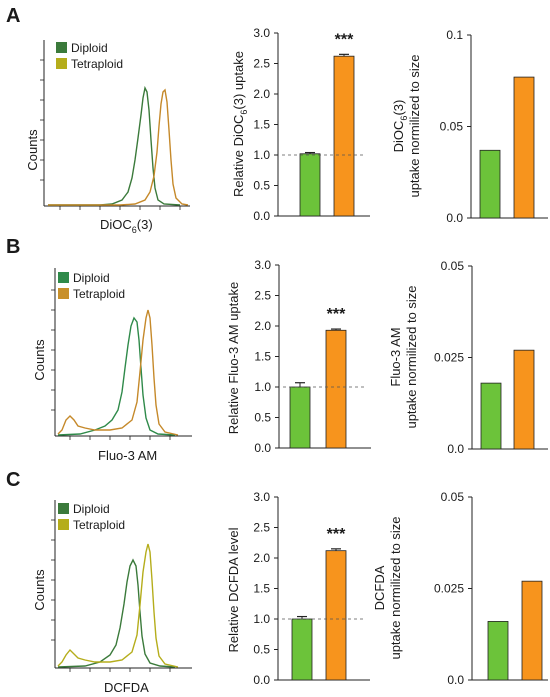 The width and height of the screenshot is (550, 697). What do you see at coordinates (395, 356) in the screenshot?
I see `normalized-b-ylabel-line1: Fluo-3 AM` at bounding box center [395, 356].